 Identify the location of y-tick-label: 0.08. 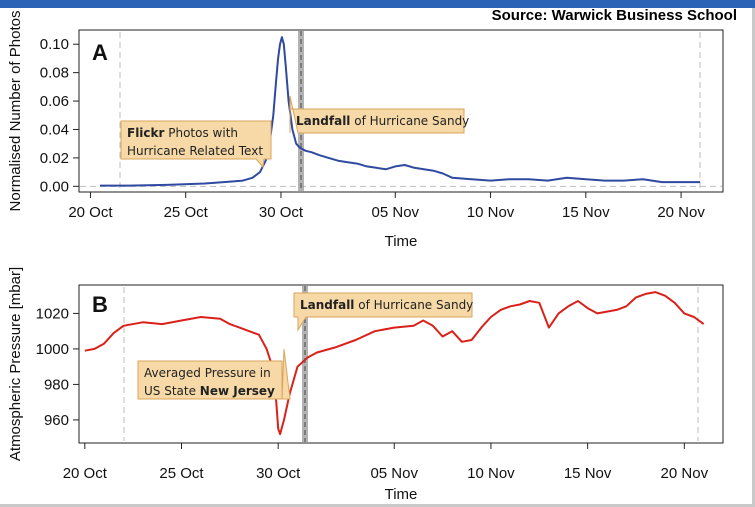
(54, 73).